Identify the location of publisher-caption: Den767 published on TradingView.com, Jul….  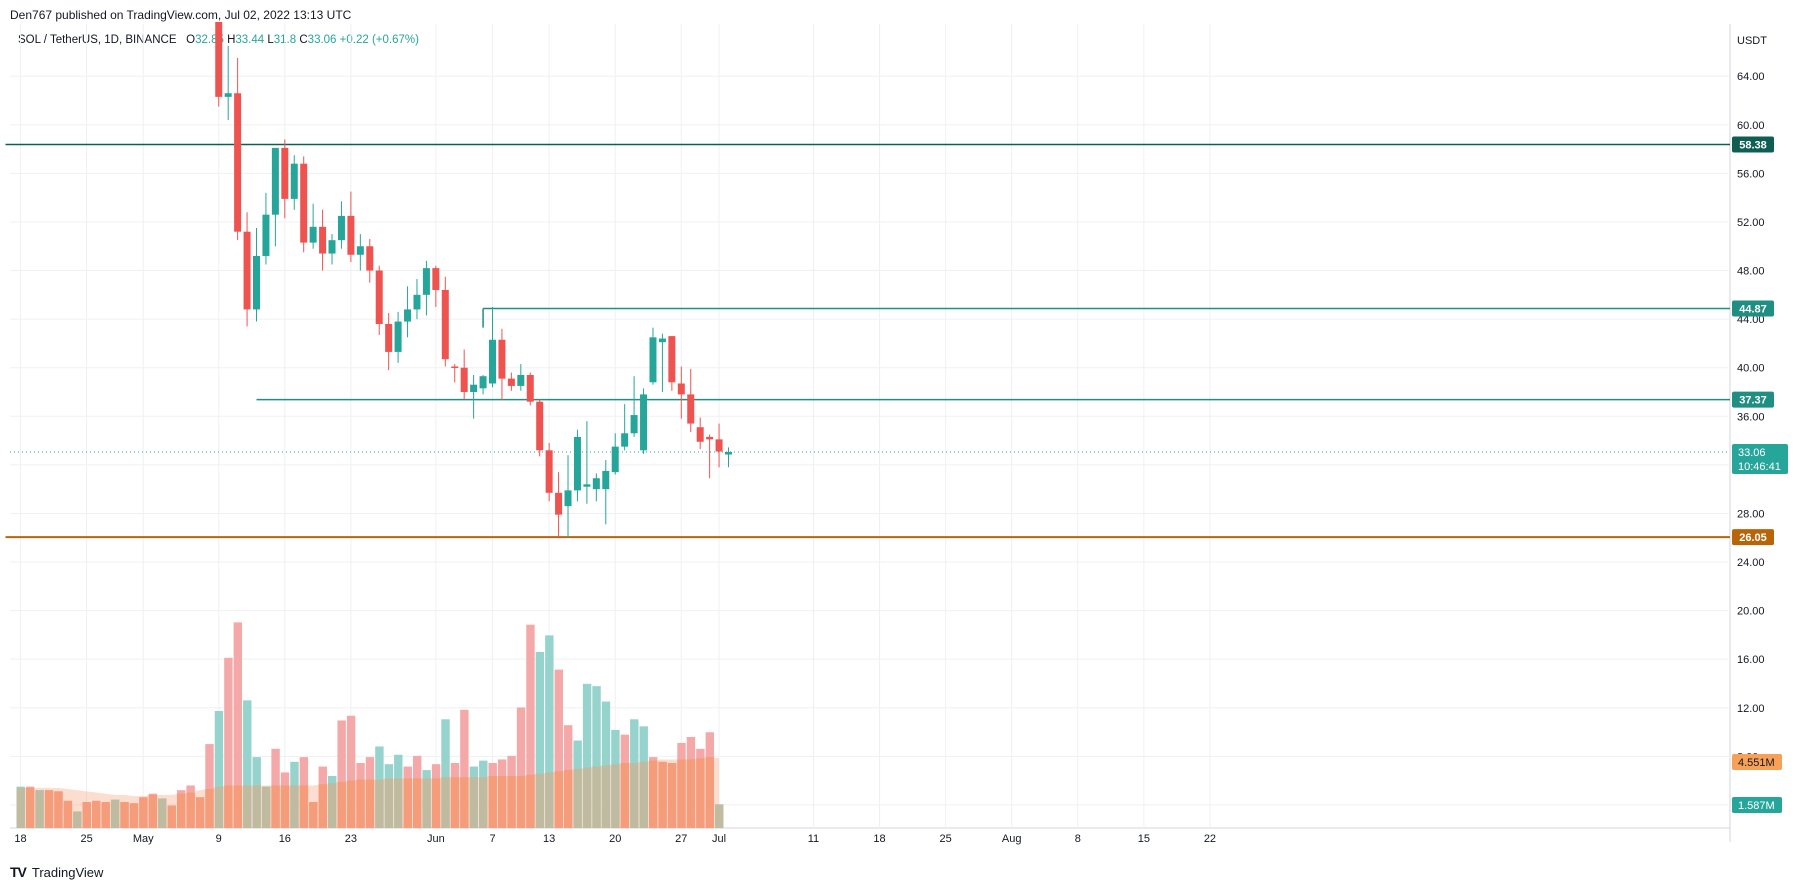
(181, 15).